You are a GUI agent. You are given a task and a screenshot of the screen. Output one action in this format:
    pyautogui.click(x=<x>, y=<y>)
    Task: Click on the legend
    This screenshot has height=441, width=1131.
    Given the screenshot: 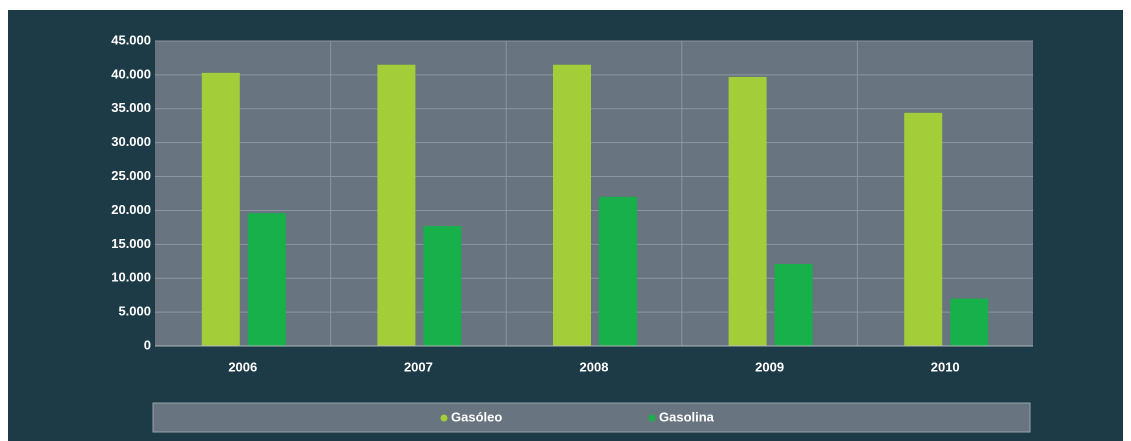 What is the action you would take?
    pyautogui.click(x=591, y=417)
    